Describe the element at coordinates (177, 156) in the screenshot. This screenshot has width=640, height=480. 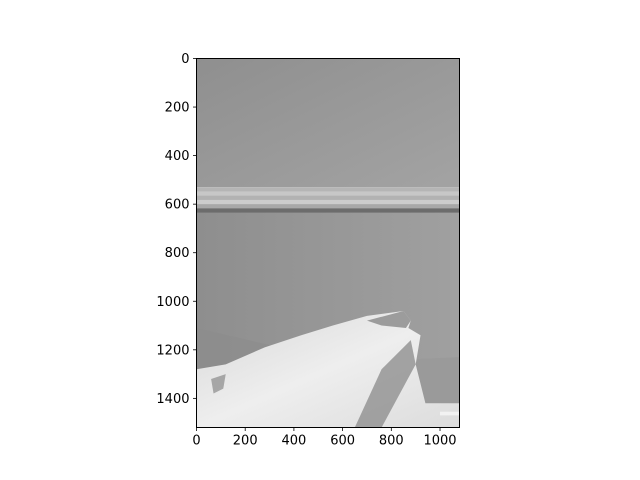
I see `y-tick-label: 400` at that location.